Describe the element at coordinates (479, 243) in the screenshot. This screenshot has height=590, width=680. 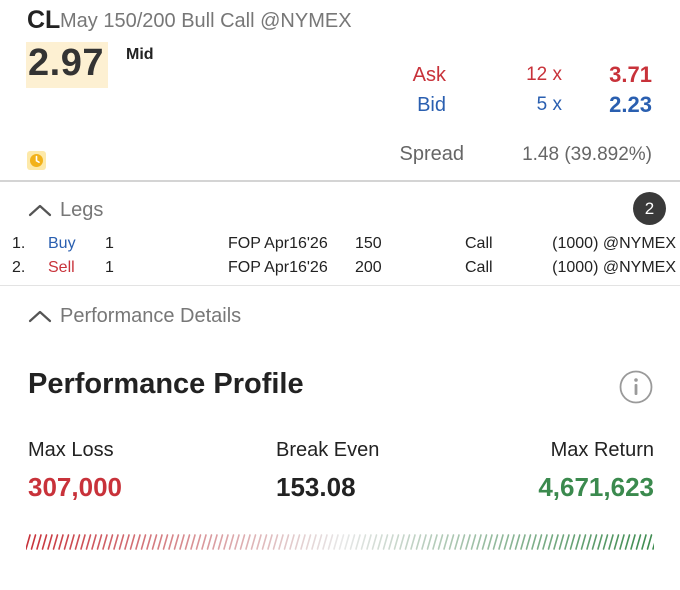
I see `leg-right: Call` at that location.